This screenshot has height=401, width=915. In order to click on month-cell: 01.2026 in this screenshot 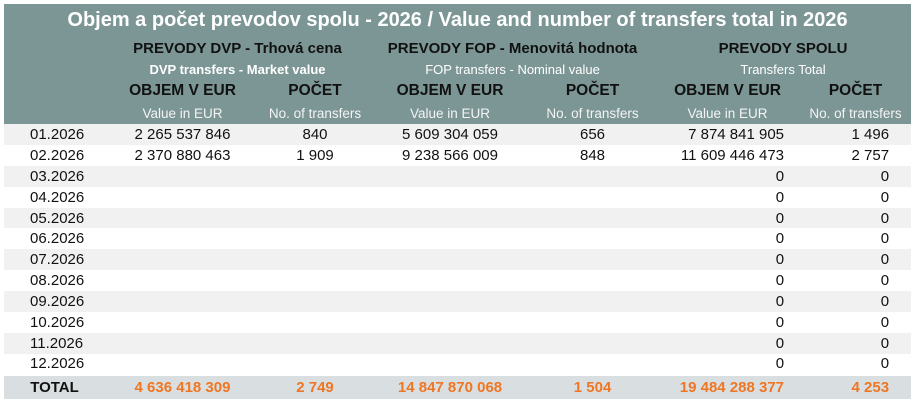, I will do `click(54, 134)`.